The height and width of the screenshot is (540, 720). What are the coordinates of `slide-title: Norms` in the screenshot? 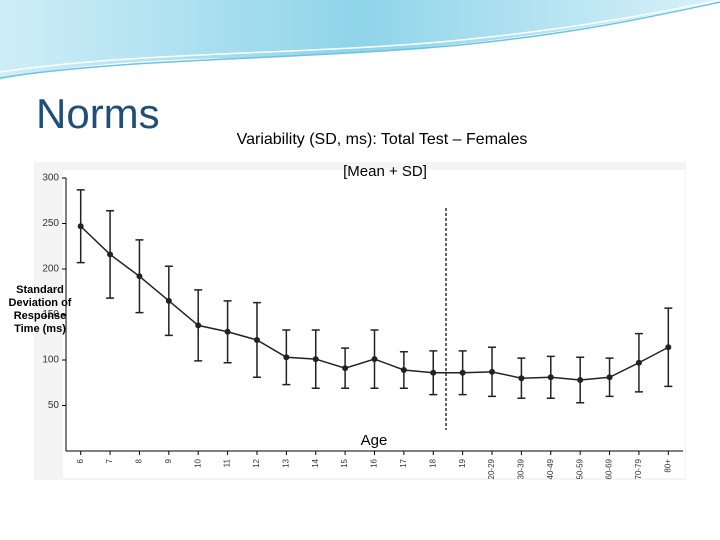 It's located at (98, 113).